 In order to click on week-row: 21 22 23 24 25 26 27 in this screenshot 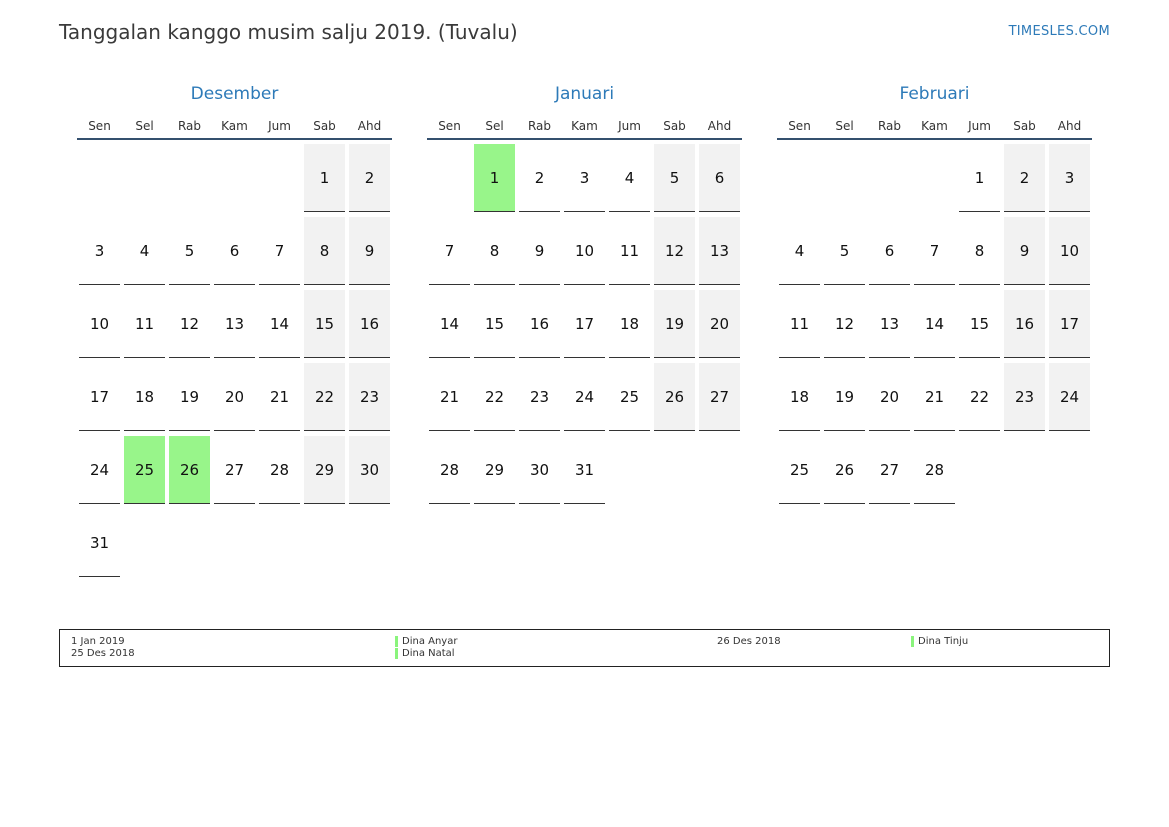, I will do `click(584, 399)`.